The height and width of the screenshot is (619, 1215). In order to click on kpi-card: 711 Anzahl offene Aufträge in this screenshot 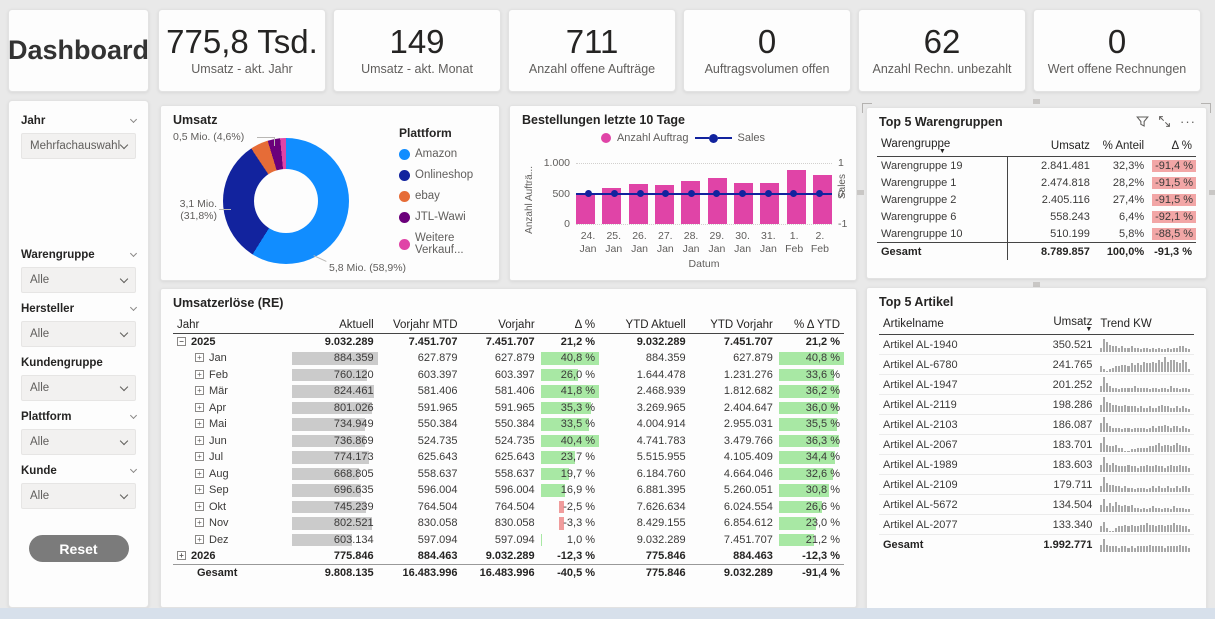, I will do `click(592, 50)`.